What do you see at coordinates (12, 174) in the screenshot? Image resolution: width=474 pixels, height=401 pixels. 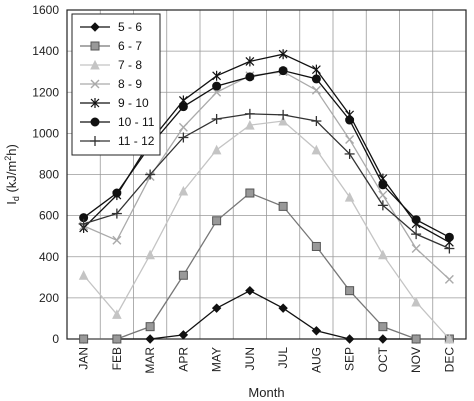 I see `y-axis-title: Id (kJ/m2h)` at bounding box center [12, 174].